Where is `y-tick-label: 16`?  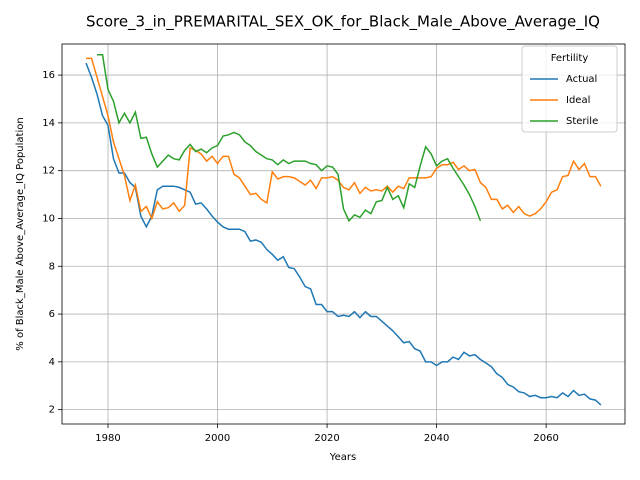
y-tick-label: 16 is located at coordinates (48, 75).